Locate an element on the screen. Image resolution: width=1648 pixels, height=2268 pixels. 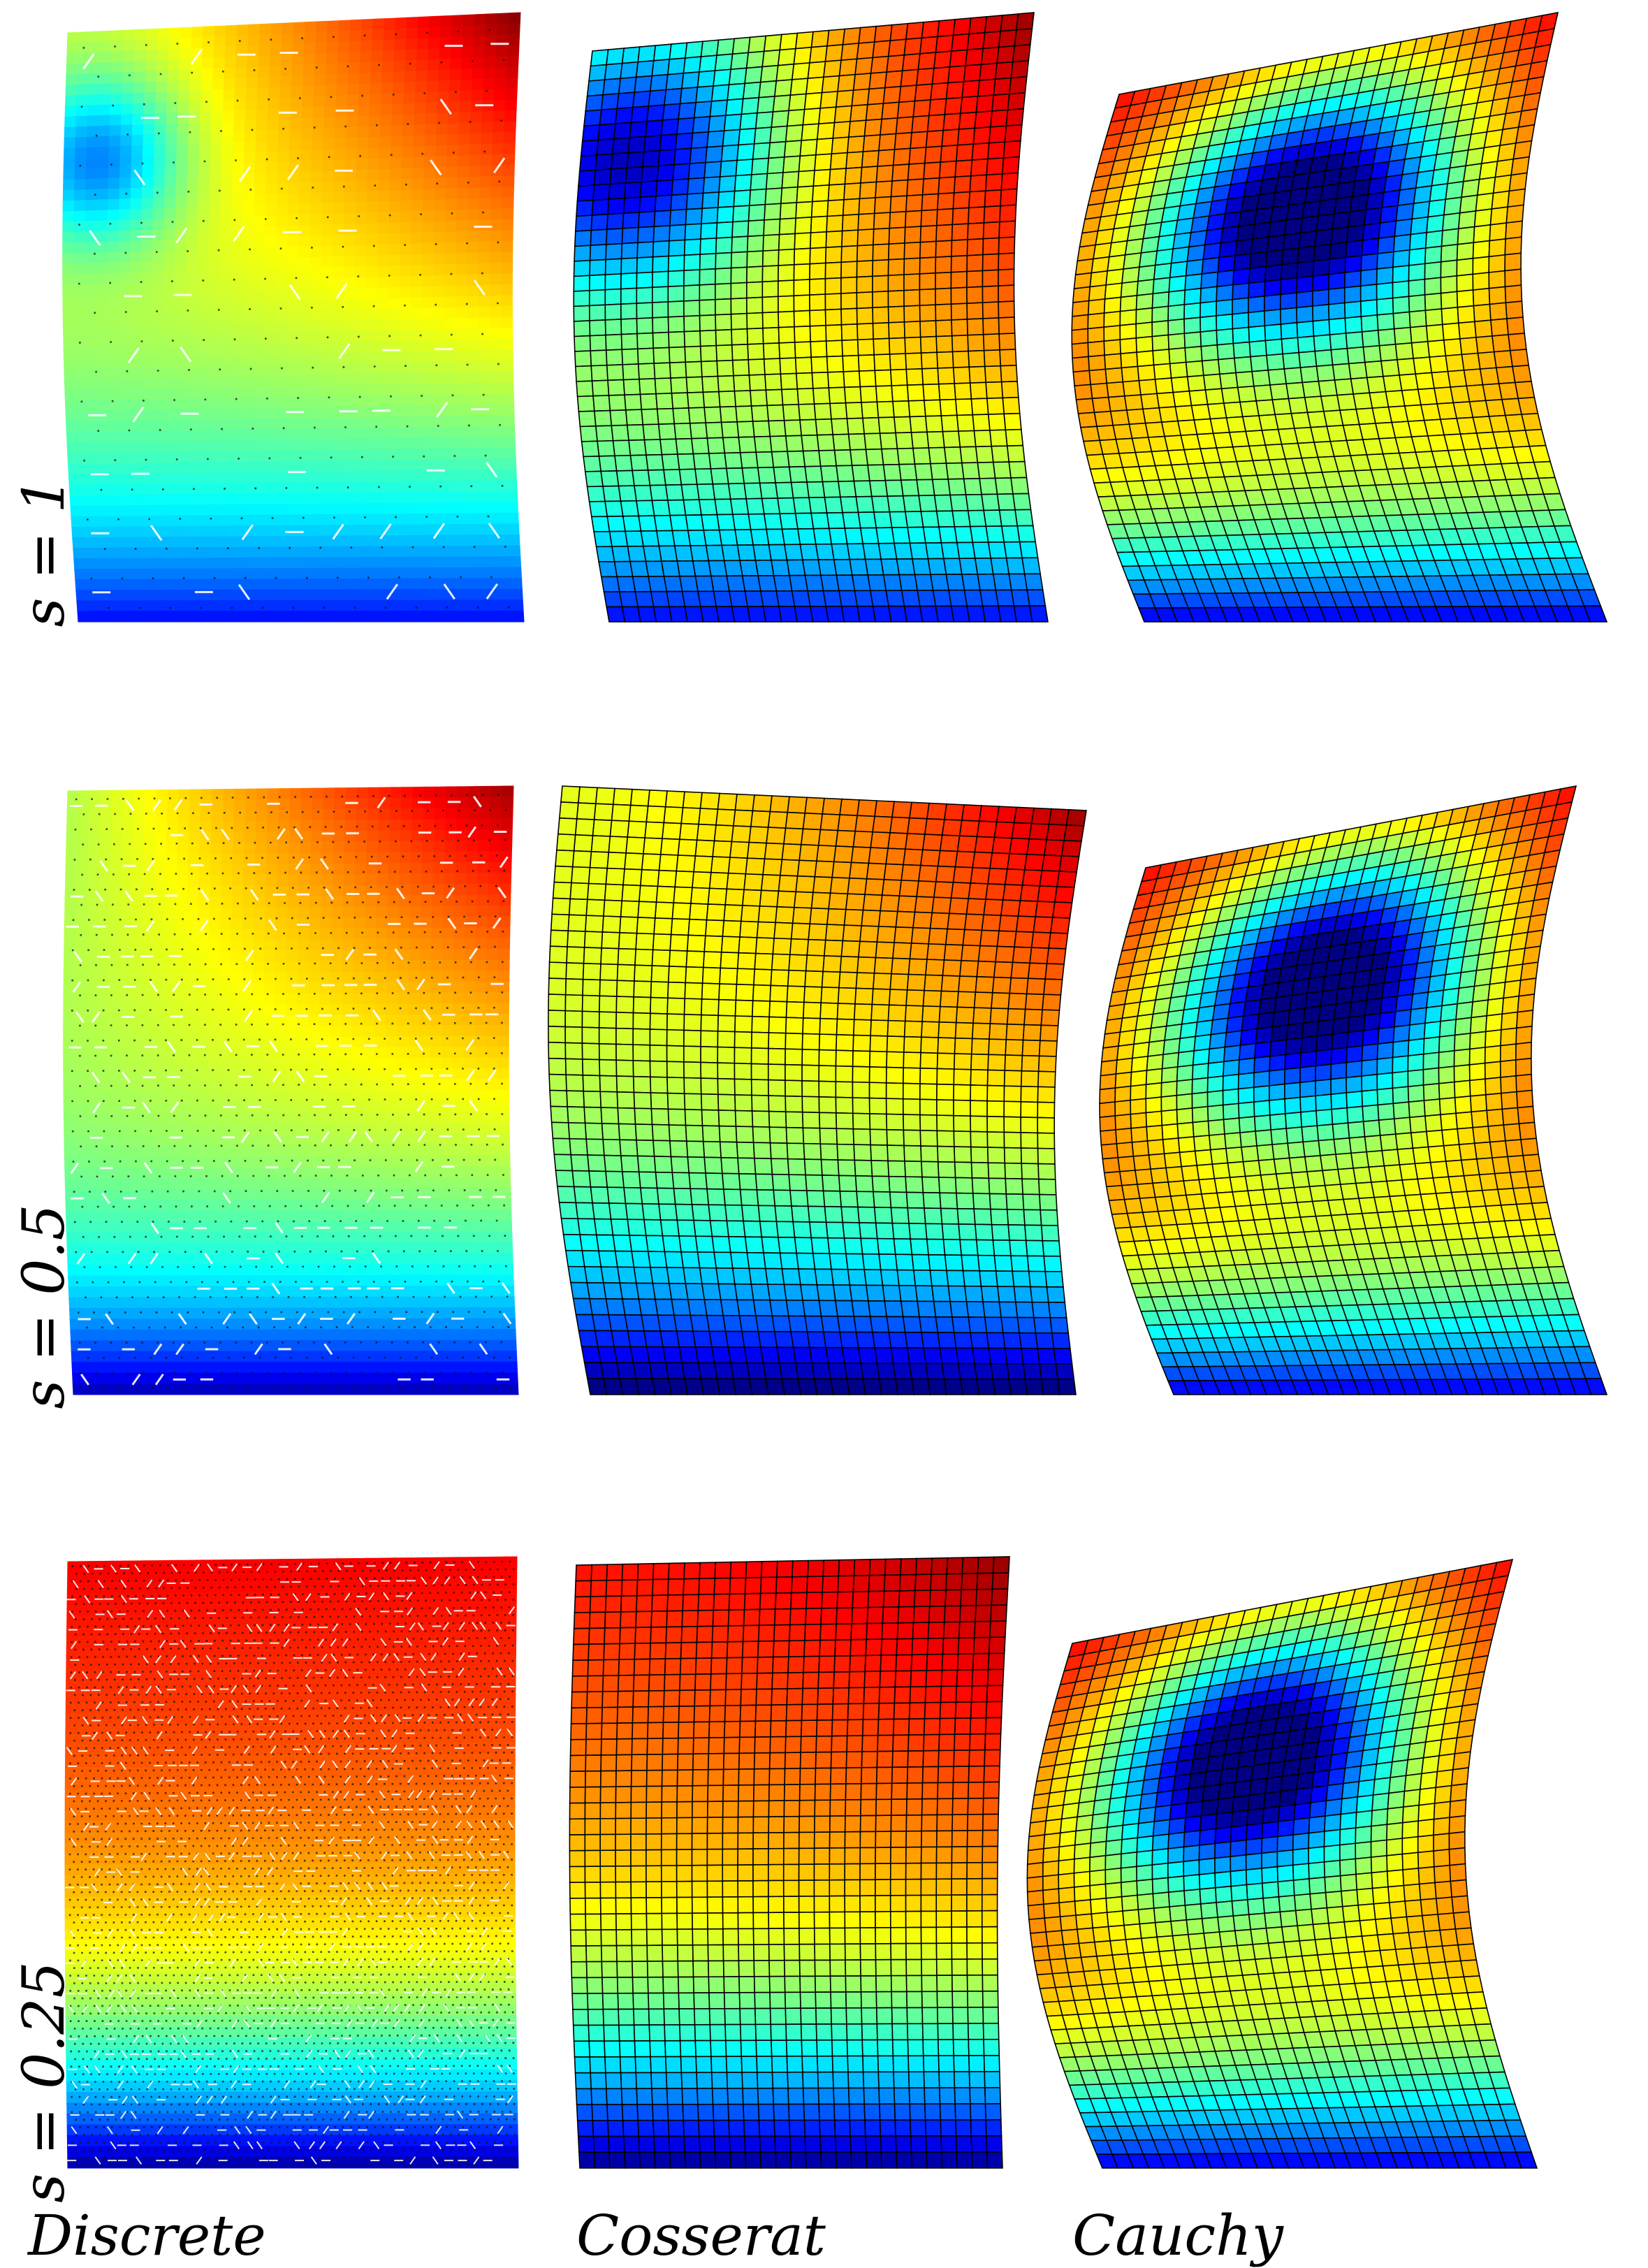
column-label-cauchy: Cauchy is located at coordinates (1177, 2235).